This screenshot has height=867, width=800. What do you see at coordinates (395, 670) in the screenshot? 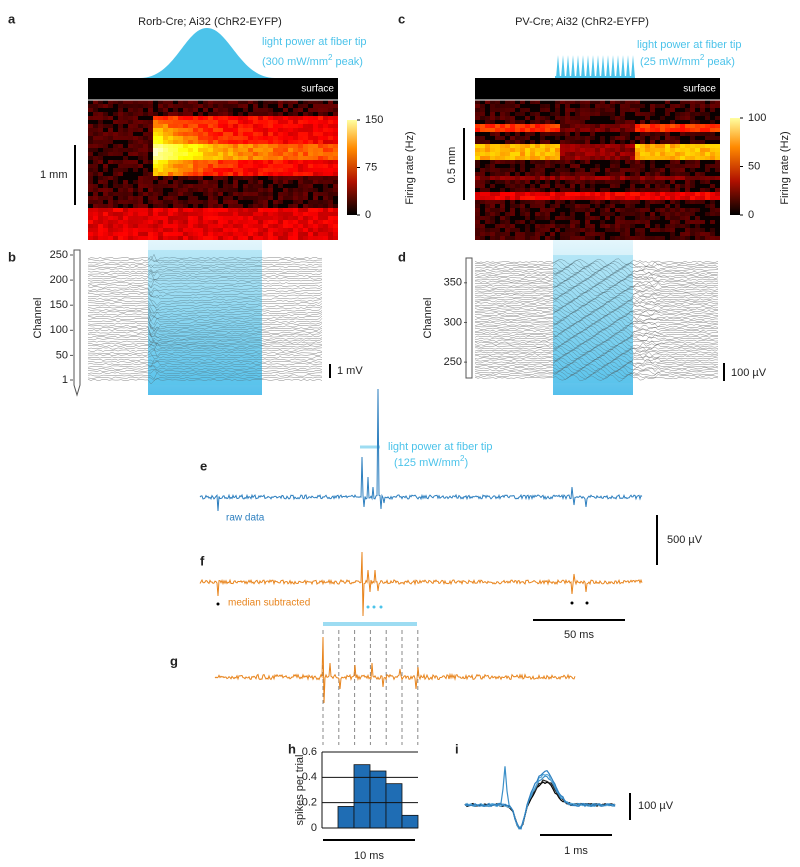
I see `trace-path` at bounding box center [395, 670].